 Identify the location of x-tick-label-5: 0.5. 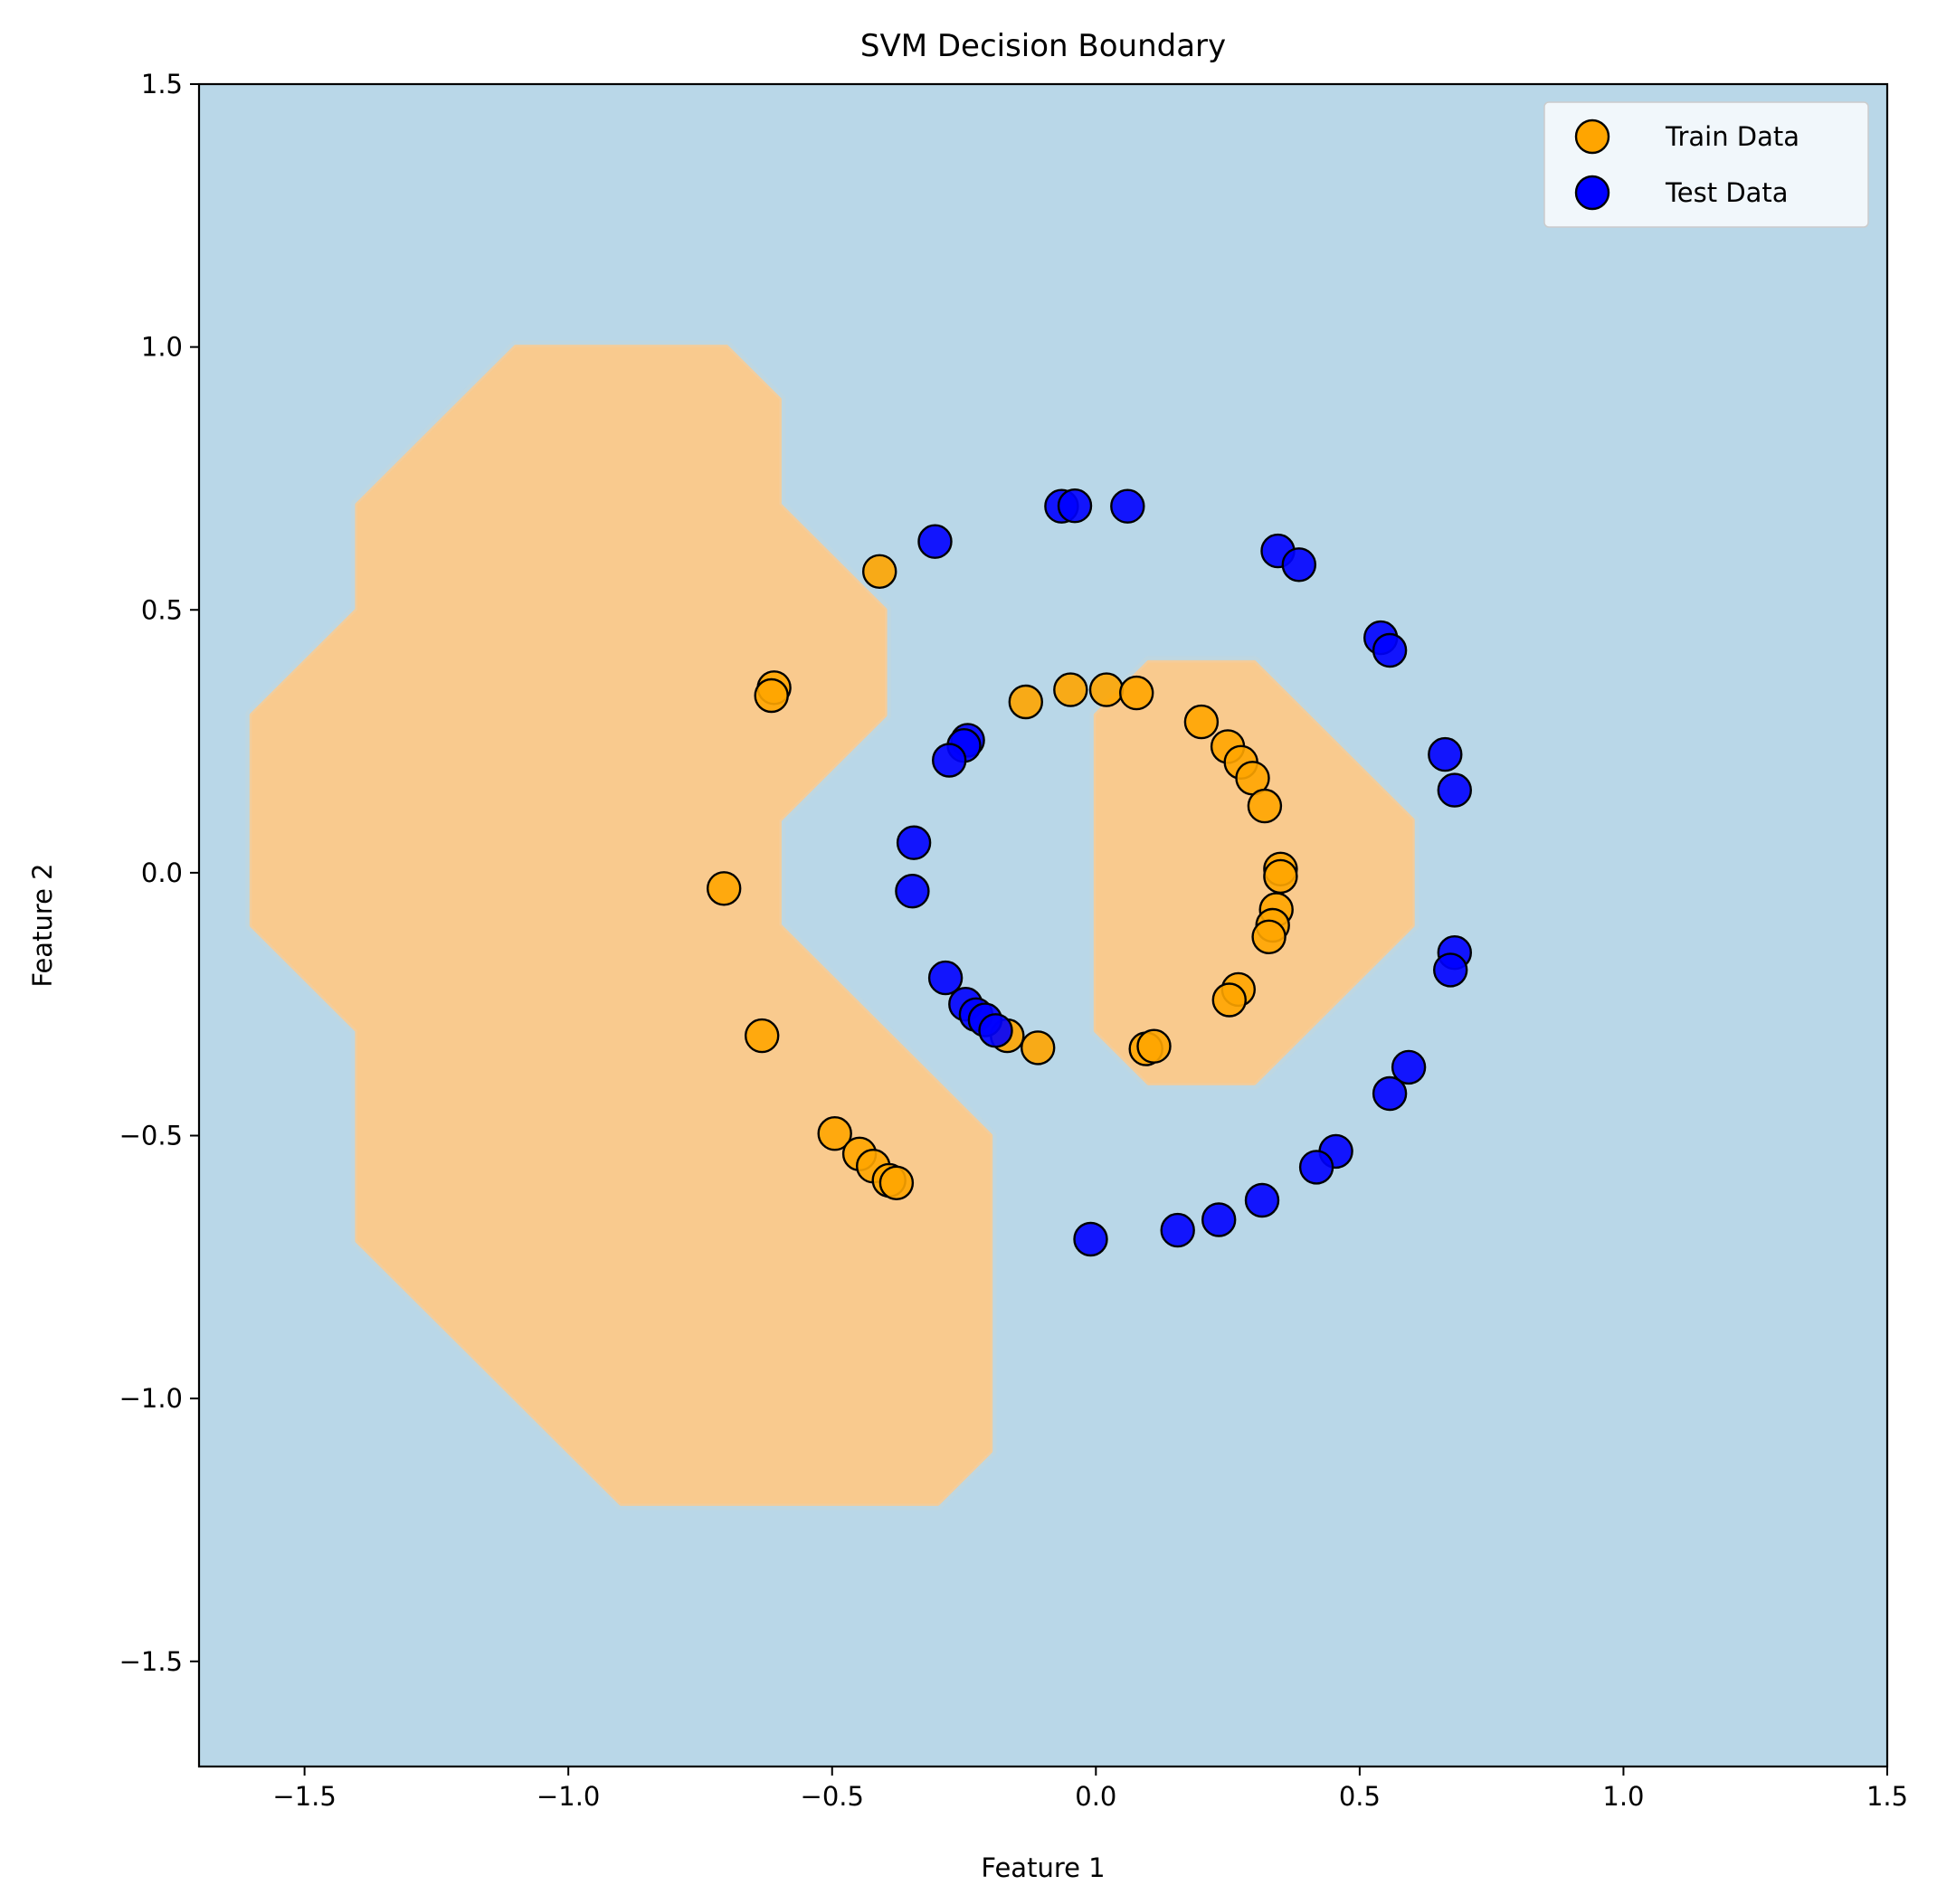
(1360, 1796).